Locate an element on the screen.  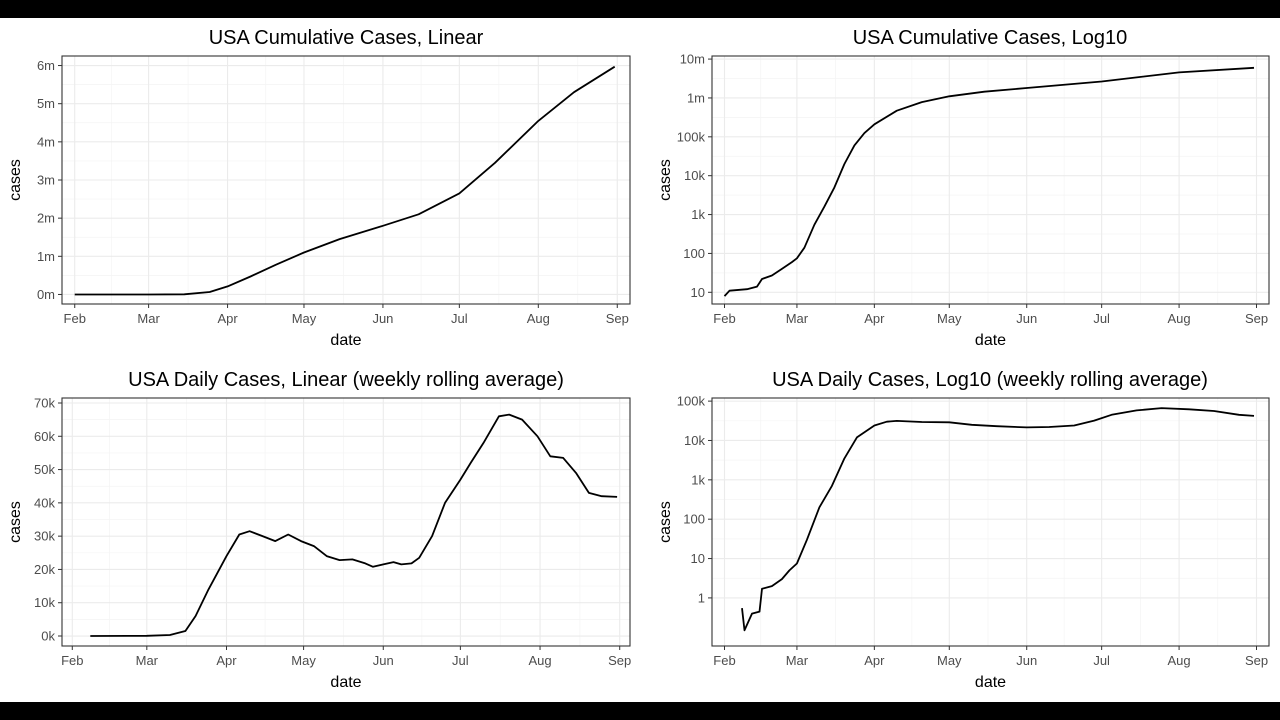
y-tick-label: 5m is located at coordinates (46, 103).